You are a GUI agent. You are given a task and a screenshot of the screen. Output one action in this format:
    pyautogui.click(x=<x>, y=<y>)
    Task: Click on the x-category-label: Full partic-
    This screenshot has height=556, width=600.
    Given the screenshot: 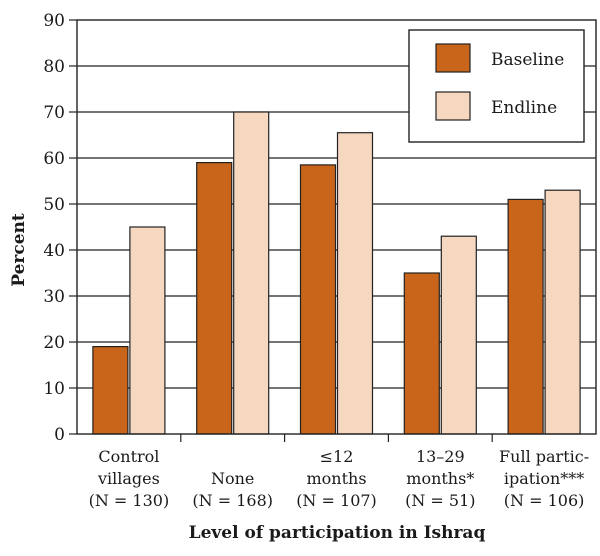 What is the action you would take?
    pyautogui.click(x=544, y=456)
    